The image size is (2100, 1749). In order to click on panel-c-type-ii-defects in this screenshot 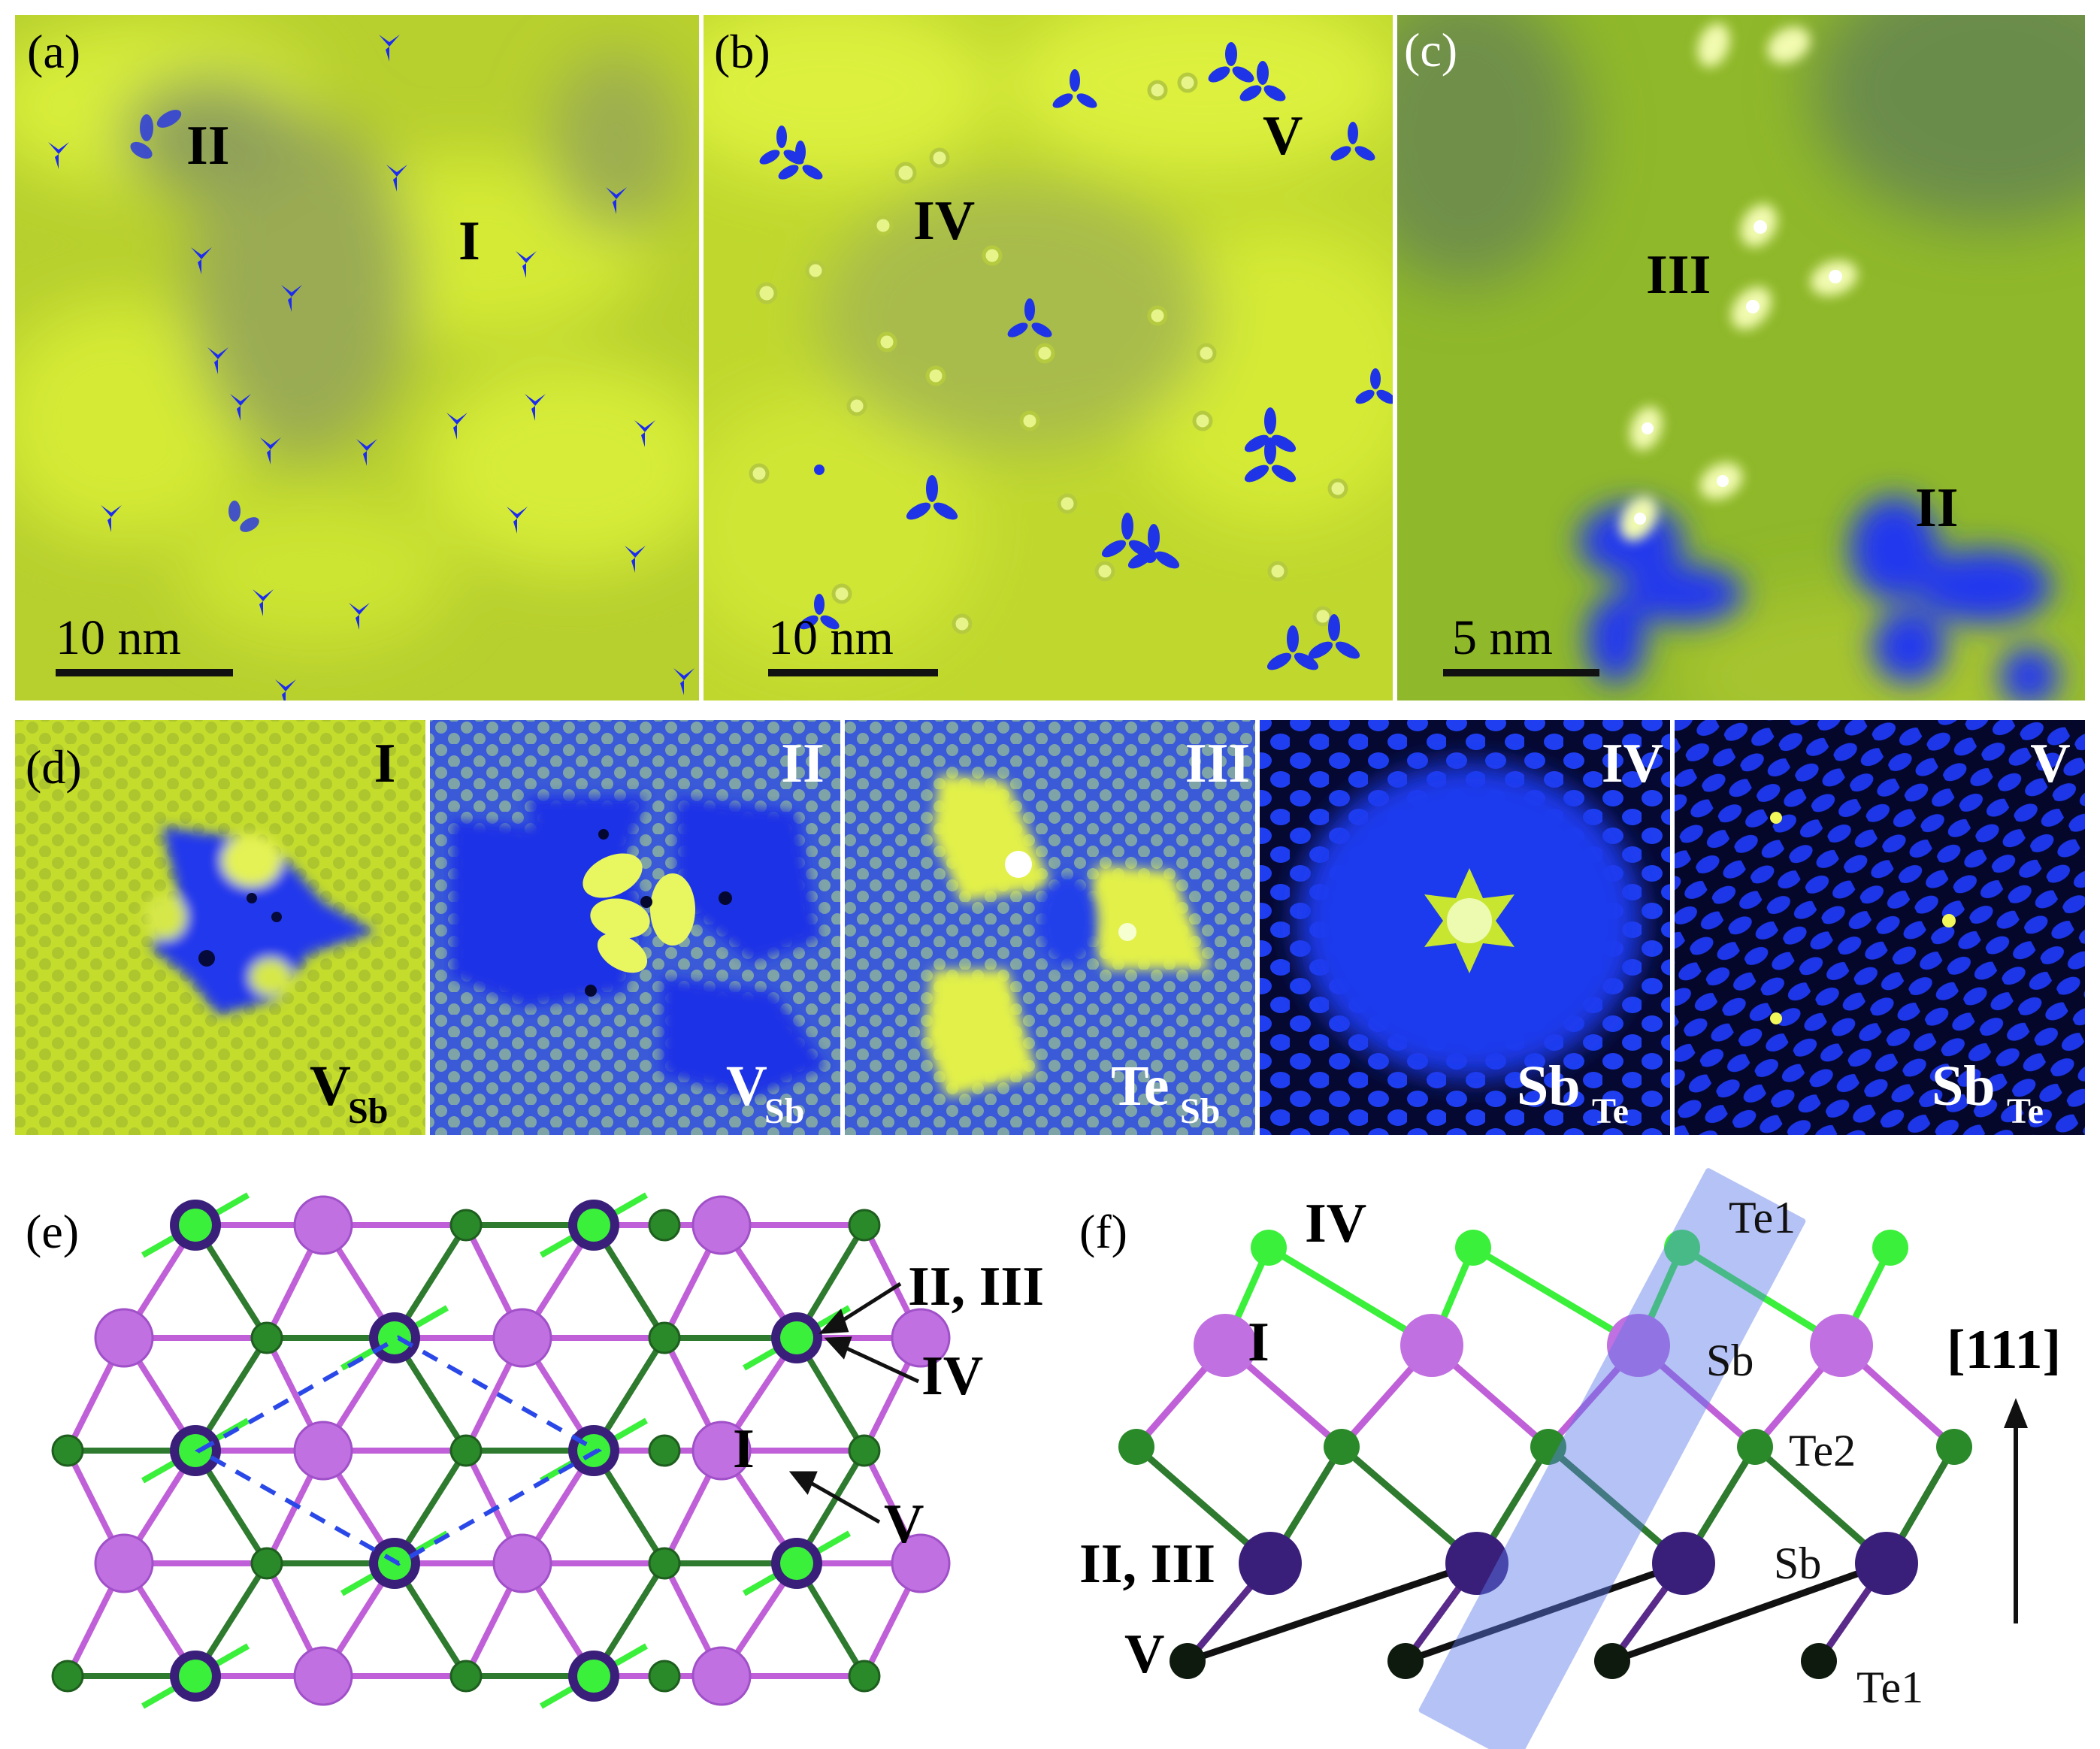, I will do `click(1818, 598)`.